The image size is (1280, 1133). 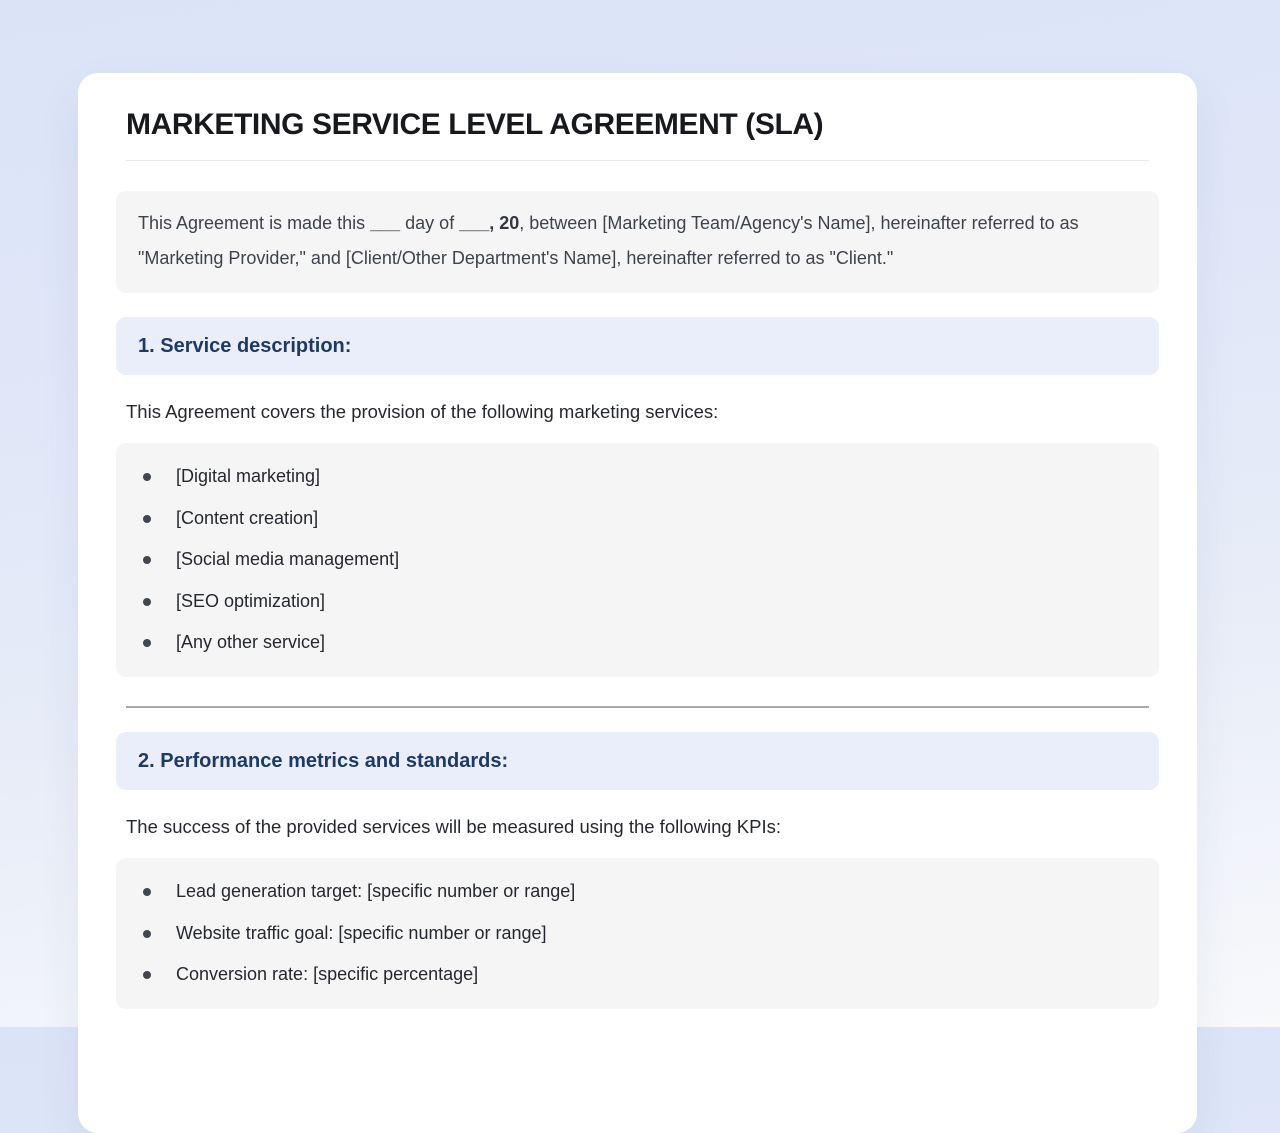 What do you see at coordinates (254, 223) in the screenshot?
I see `intro-text-start: This Agreement is made this` at bounding box center [254, 223].